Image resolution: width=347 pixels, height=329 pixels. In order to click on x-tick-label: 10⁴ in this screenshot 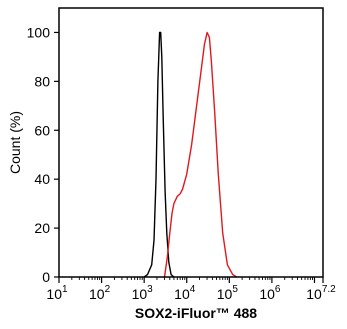, I will do `click(185, 293)`.